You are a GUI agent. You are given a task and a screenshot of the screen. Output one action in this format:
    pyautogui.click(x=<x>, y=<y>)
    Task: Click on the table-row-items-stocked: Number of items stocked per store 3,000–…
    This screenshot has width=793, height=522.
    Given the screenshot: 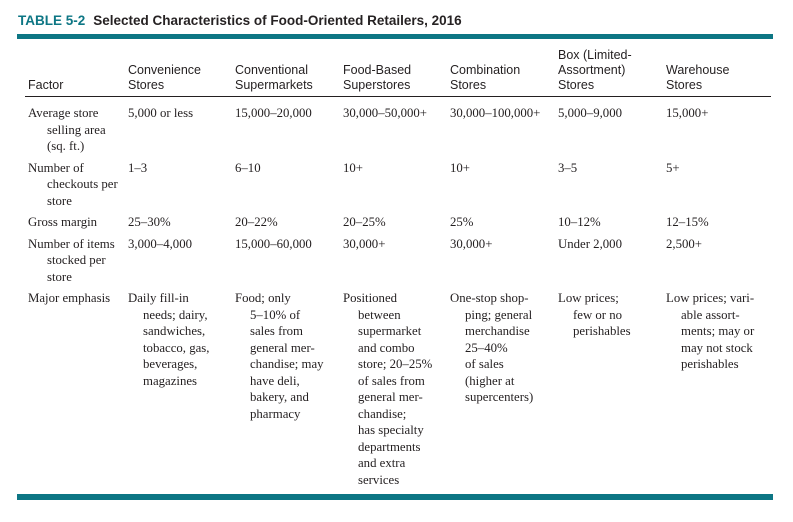 What is the action you would take?
    pyautogui.click(x=398, y=258)
    